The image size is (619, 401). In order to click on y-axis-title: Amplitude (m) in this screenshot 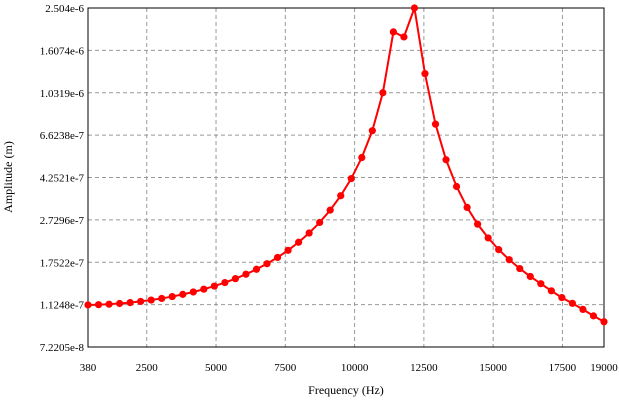, I will do `click(8, 177)`.